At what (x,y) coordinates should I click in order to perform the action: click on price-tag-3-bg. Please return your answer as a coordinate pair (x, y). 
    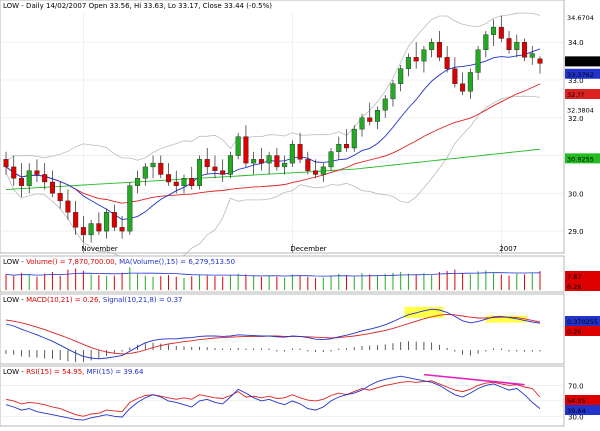
    Looking at the image, I should click on (582, 109).